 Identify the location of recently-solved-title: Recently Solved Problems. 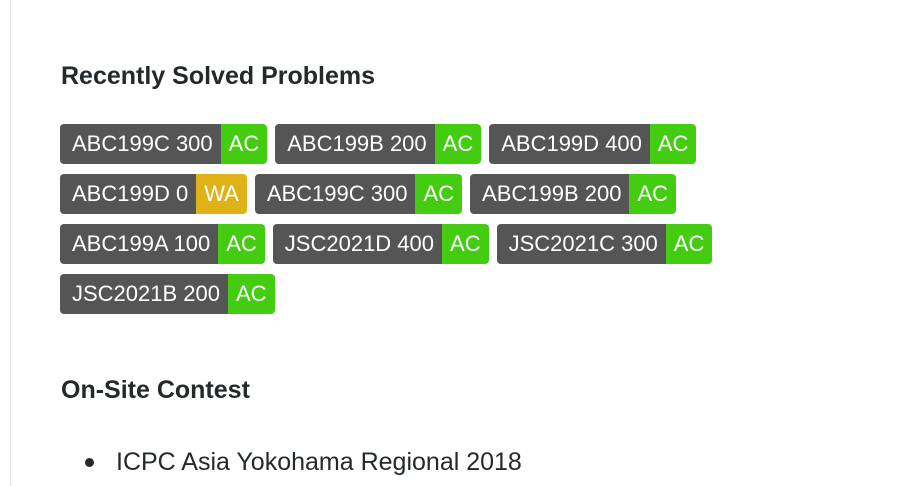
(218, 76).